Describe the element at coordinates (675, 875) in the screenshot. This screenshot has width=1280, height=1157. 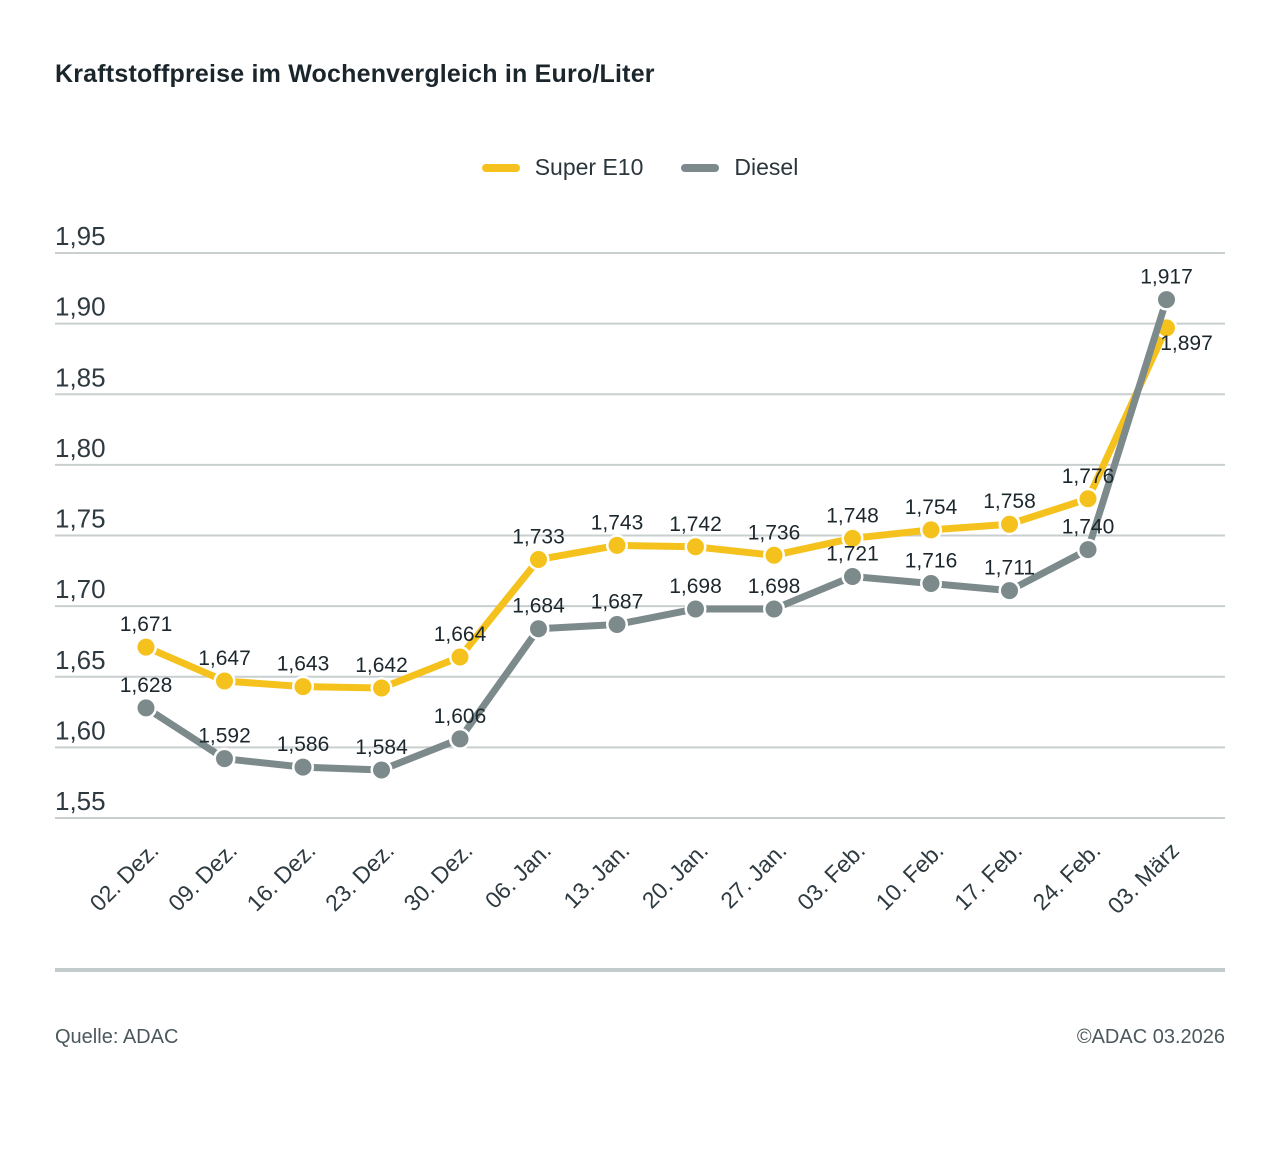
I see `x-tick-label: 20. Jan.` at that location.